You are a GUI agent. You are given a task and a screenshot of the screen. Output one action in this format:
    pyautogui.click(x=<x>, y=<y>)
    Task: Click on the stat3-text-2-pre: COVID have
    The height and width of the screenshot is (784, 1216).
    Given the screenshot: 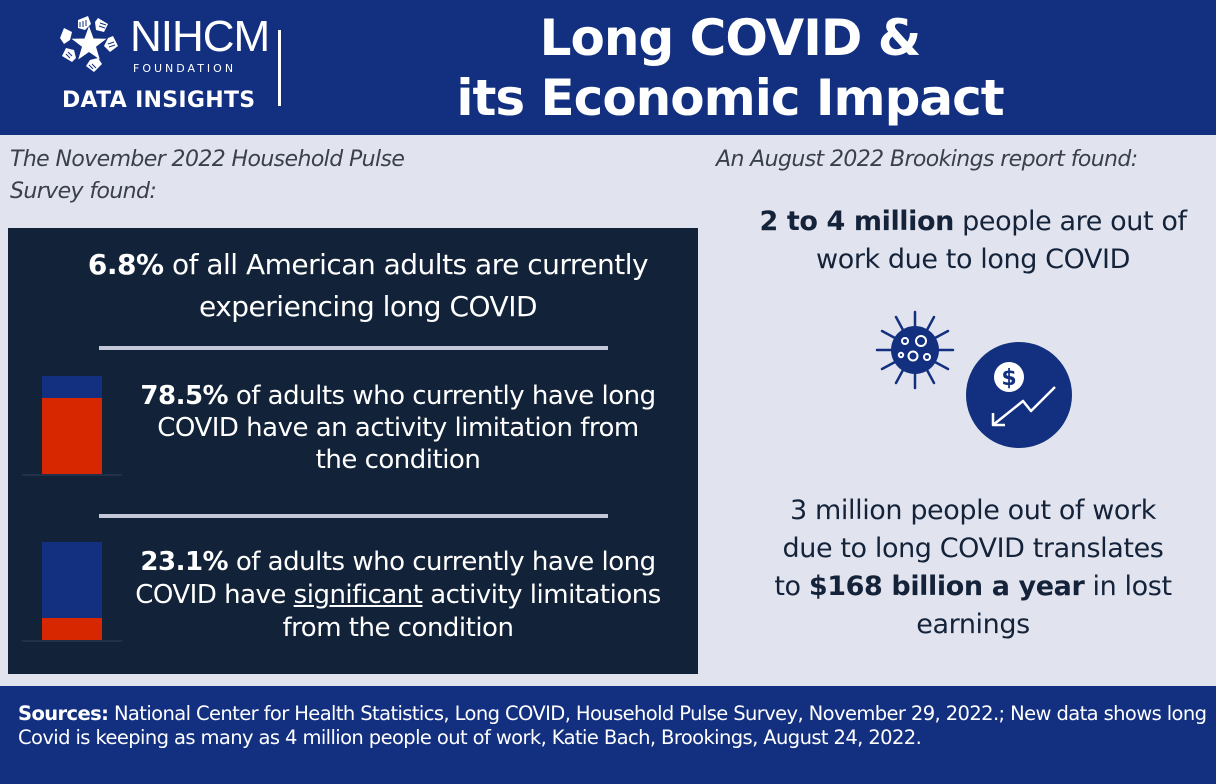 What is the action you would take?
    pyautogui.click(x=214, y=595)
    